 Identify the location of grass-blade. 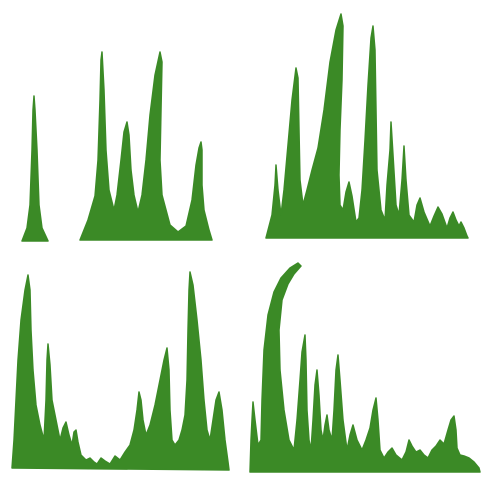
(35, 168).